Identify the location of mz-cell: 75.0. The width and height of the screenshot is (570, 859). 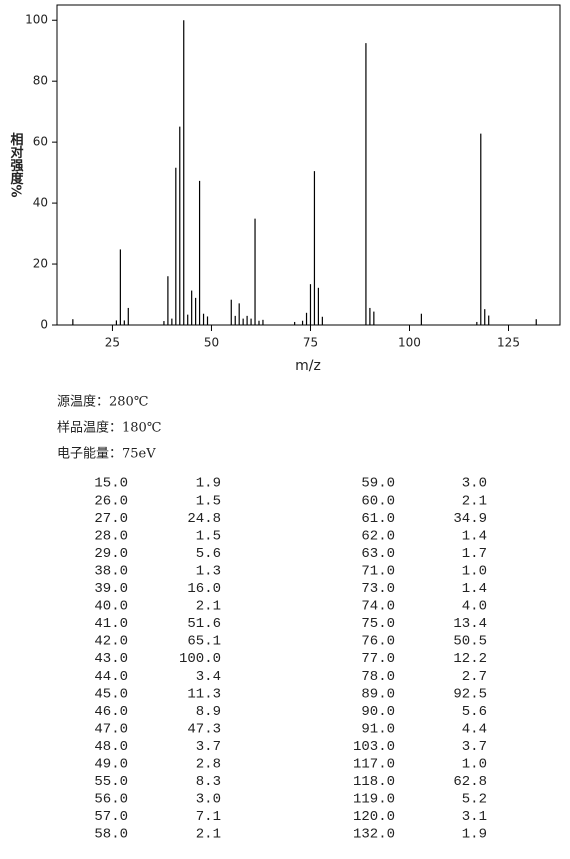
(378, 624).